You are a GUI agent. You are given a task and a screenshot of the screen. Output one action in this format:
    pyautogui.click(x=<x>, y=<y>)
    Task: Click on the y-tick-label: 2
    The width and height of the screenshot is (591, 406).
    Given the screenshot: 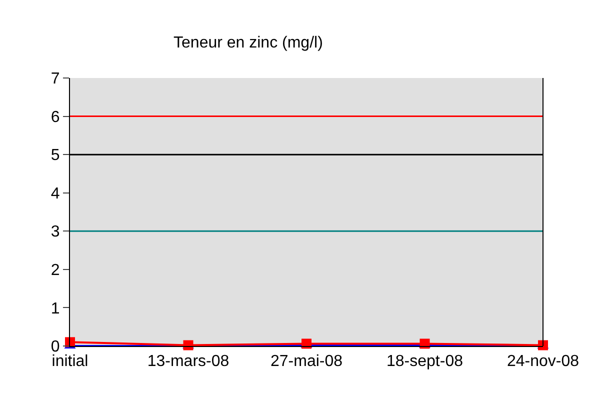 What is the action you would take?
    pyautogui.click(x=55, y=271)
    